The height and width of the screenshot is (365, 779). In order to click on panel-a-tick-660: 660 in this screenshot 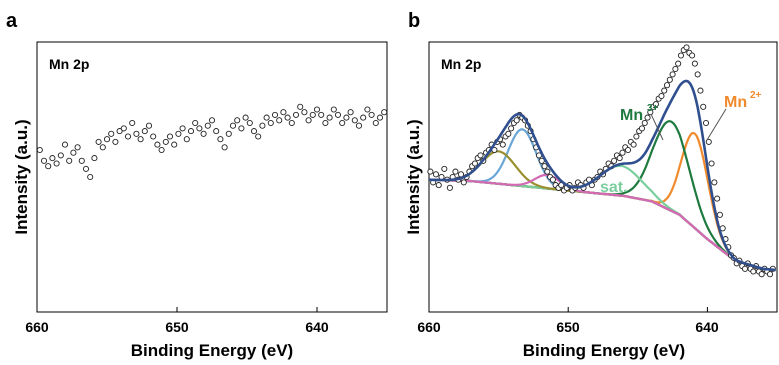, I will do `click(37, 327)`.